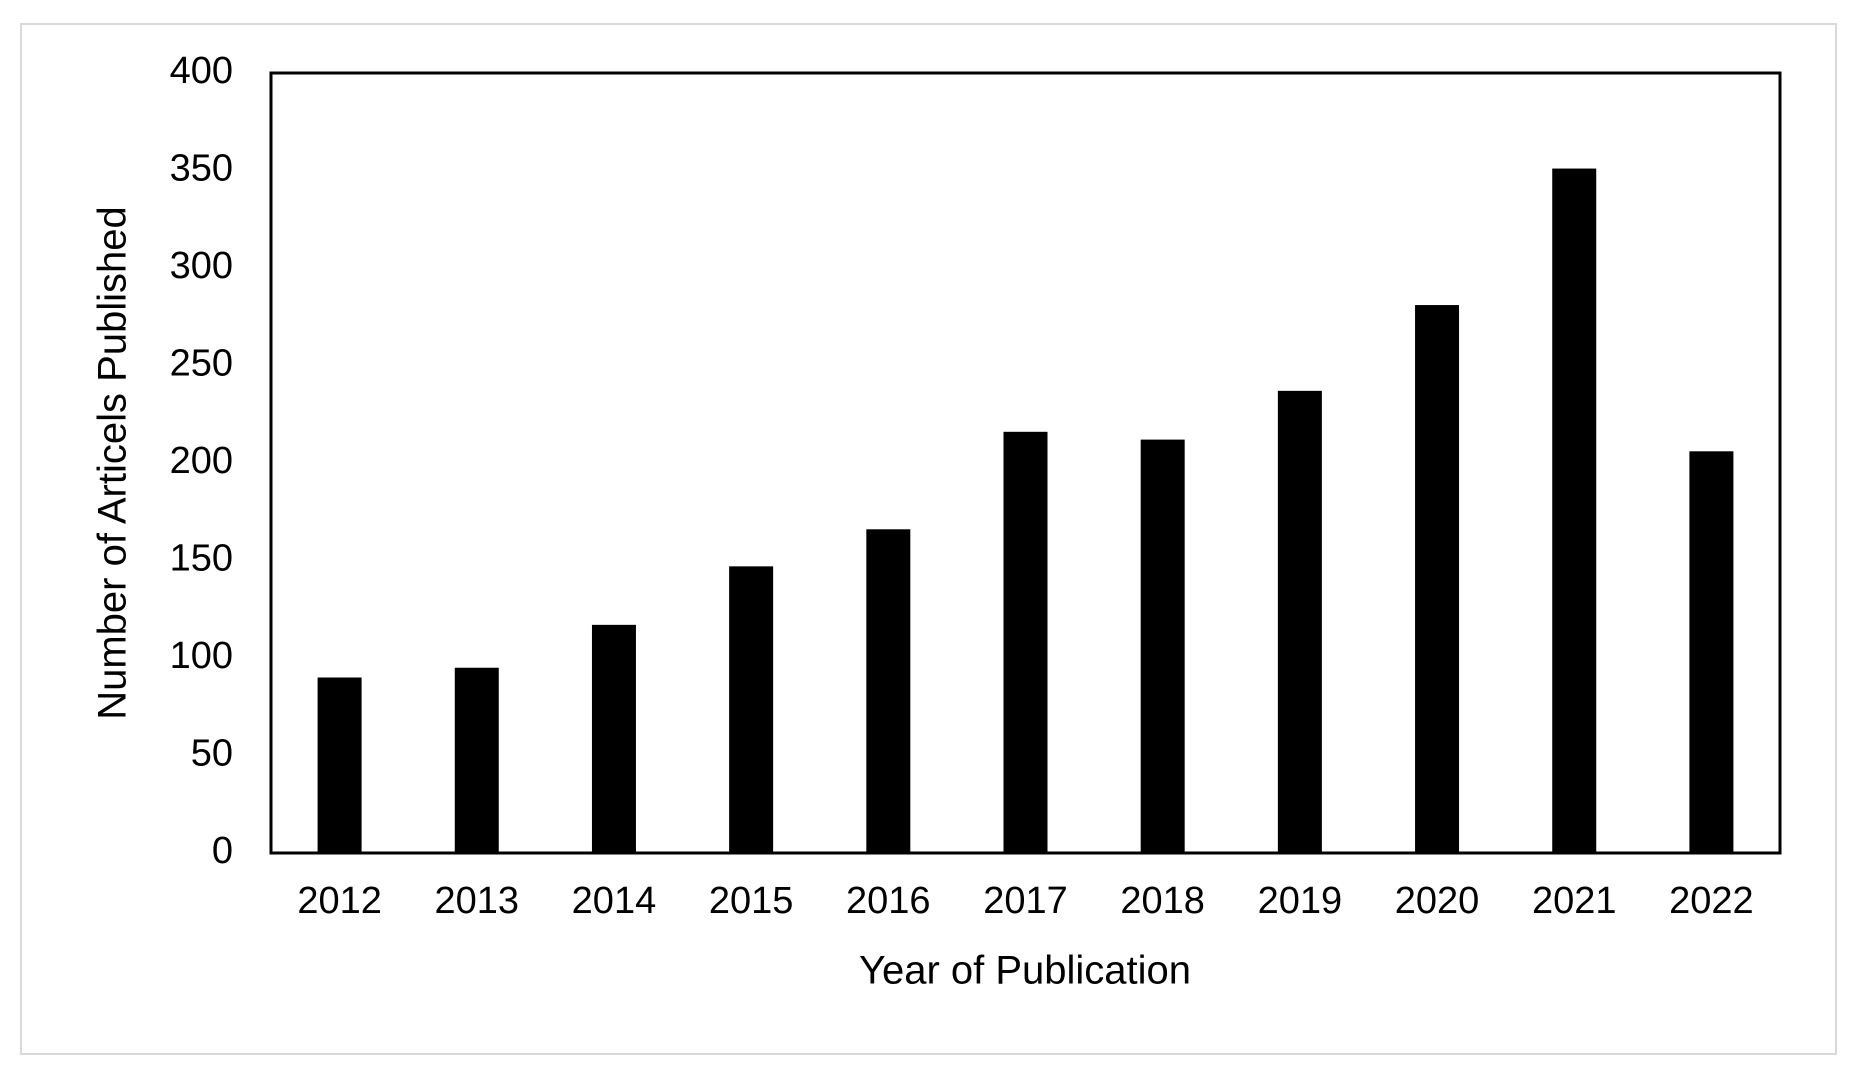 The width and height of the screenshot is (1854, 1078). Describe the element at coordinates (1574, 901) in the screenshot. I see `x-tick-label: 2021` at that location.